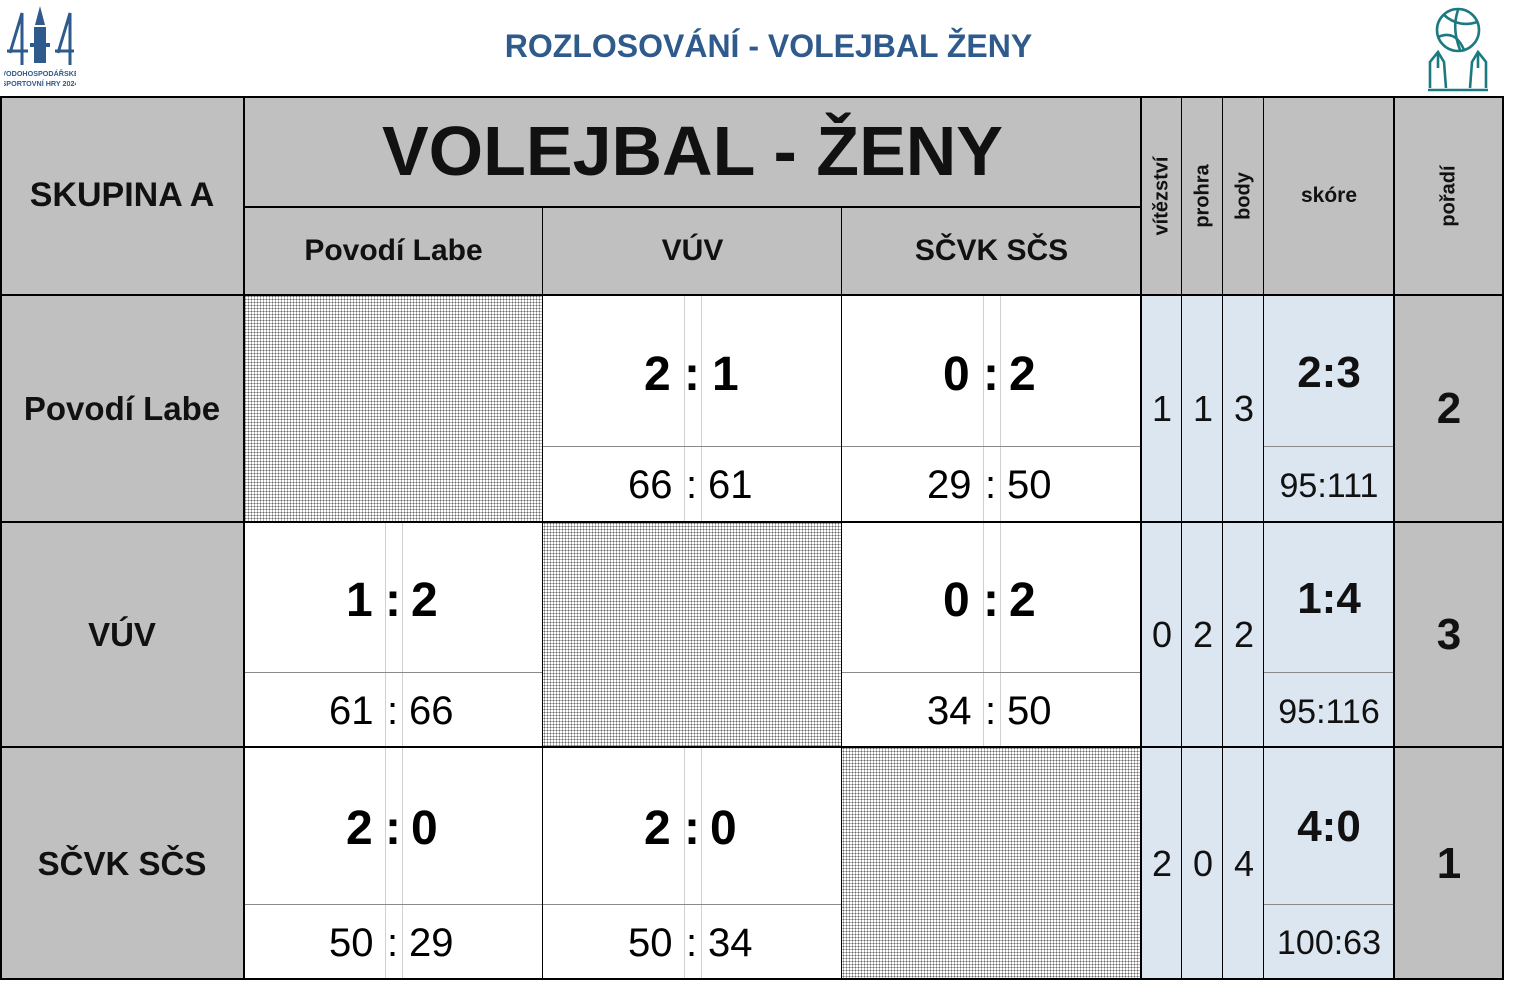 The width and height of the screenshot is (1537, 981). Describe the element at coordinates (40, 47) in the screenshot. I see `sports-games-logo: VODOHOSPODÁŘSKÉ SPORTOVNÍ HRY 2024` at that location.